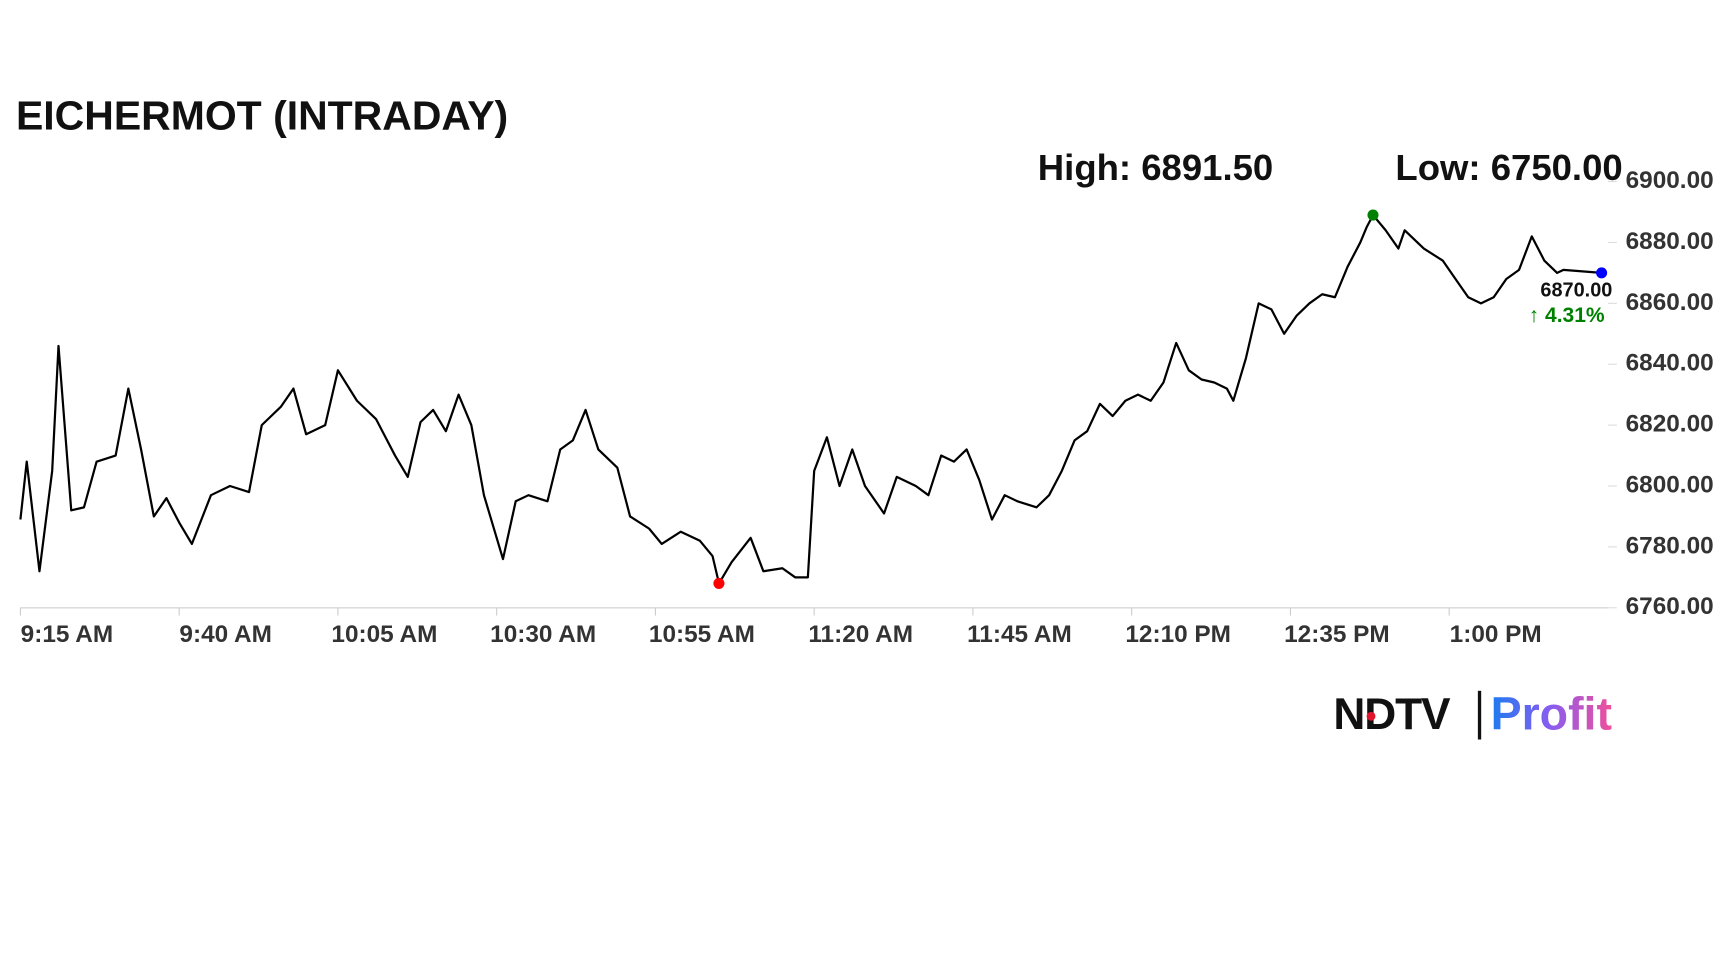 The height and width of the screenshot is (972, 1728). Describe the element at coordinates (1019, 634) in the screenshot. I see `x-tick-label: 11:45 AM` at that location.